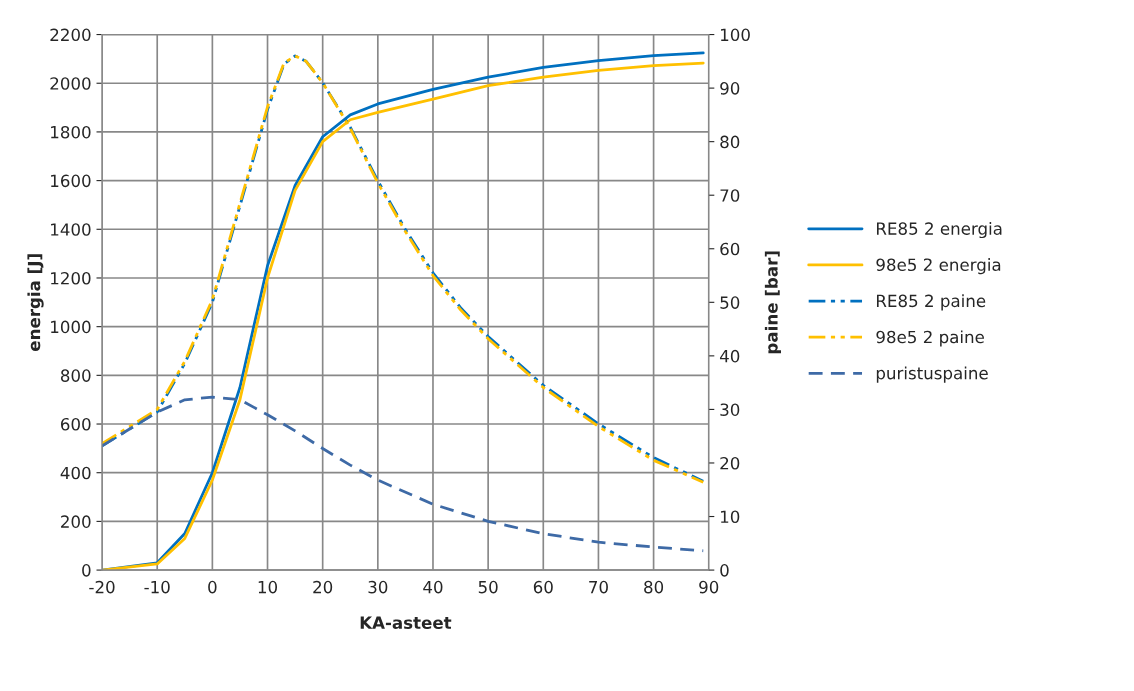  Describe the element at coordinates (268, 587) in the screenshot. I see `x-tick-label: 10` at that location.